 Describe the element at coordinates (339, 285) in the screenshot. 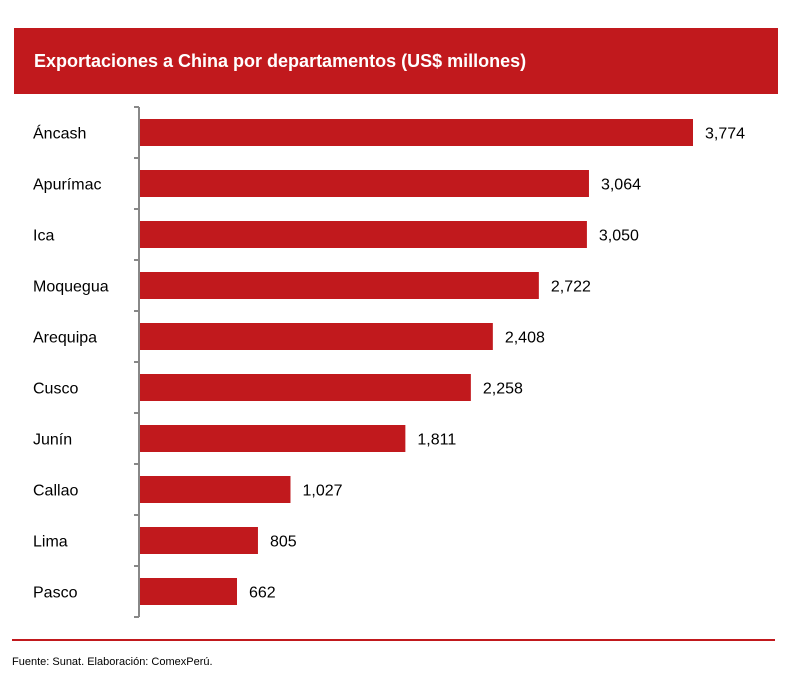

I see `bar-moquegua` at that location.